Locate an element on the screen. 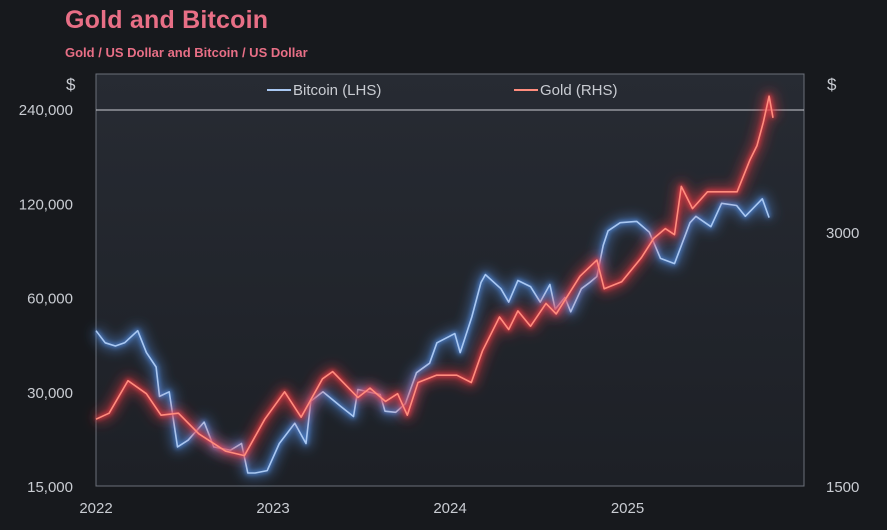 This screenshot has width=887, height=530. legend: Bitcoin (LHS) Gold (RHS) is located at coordinates (442, 90).